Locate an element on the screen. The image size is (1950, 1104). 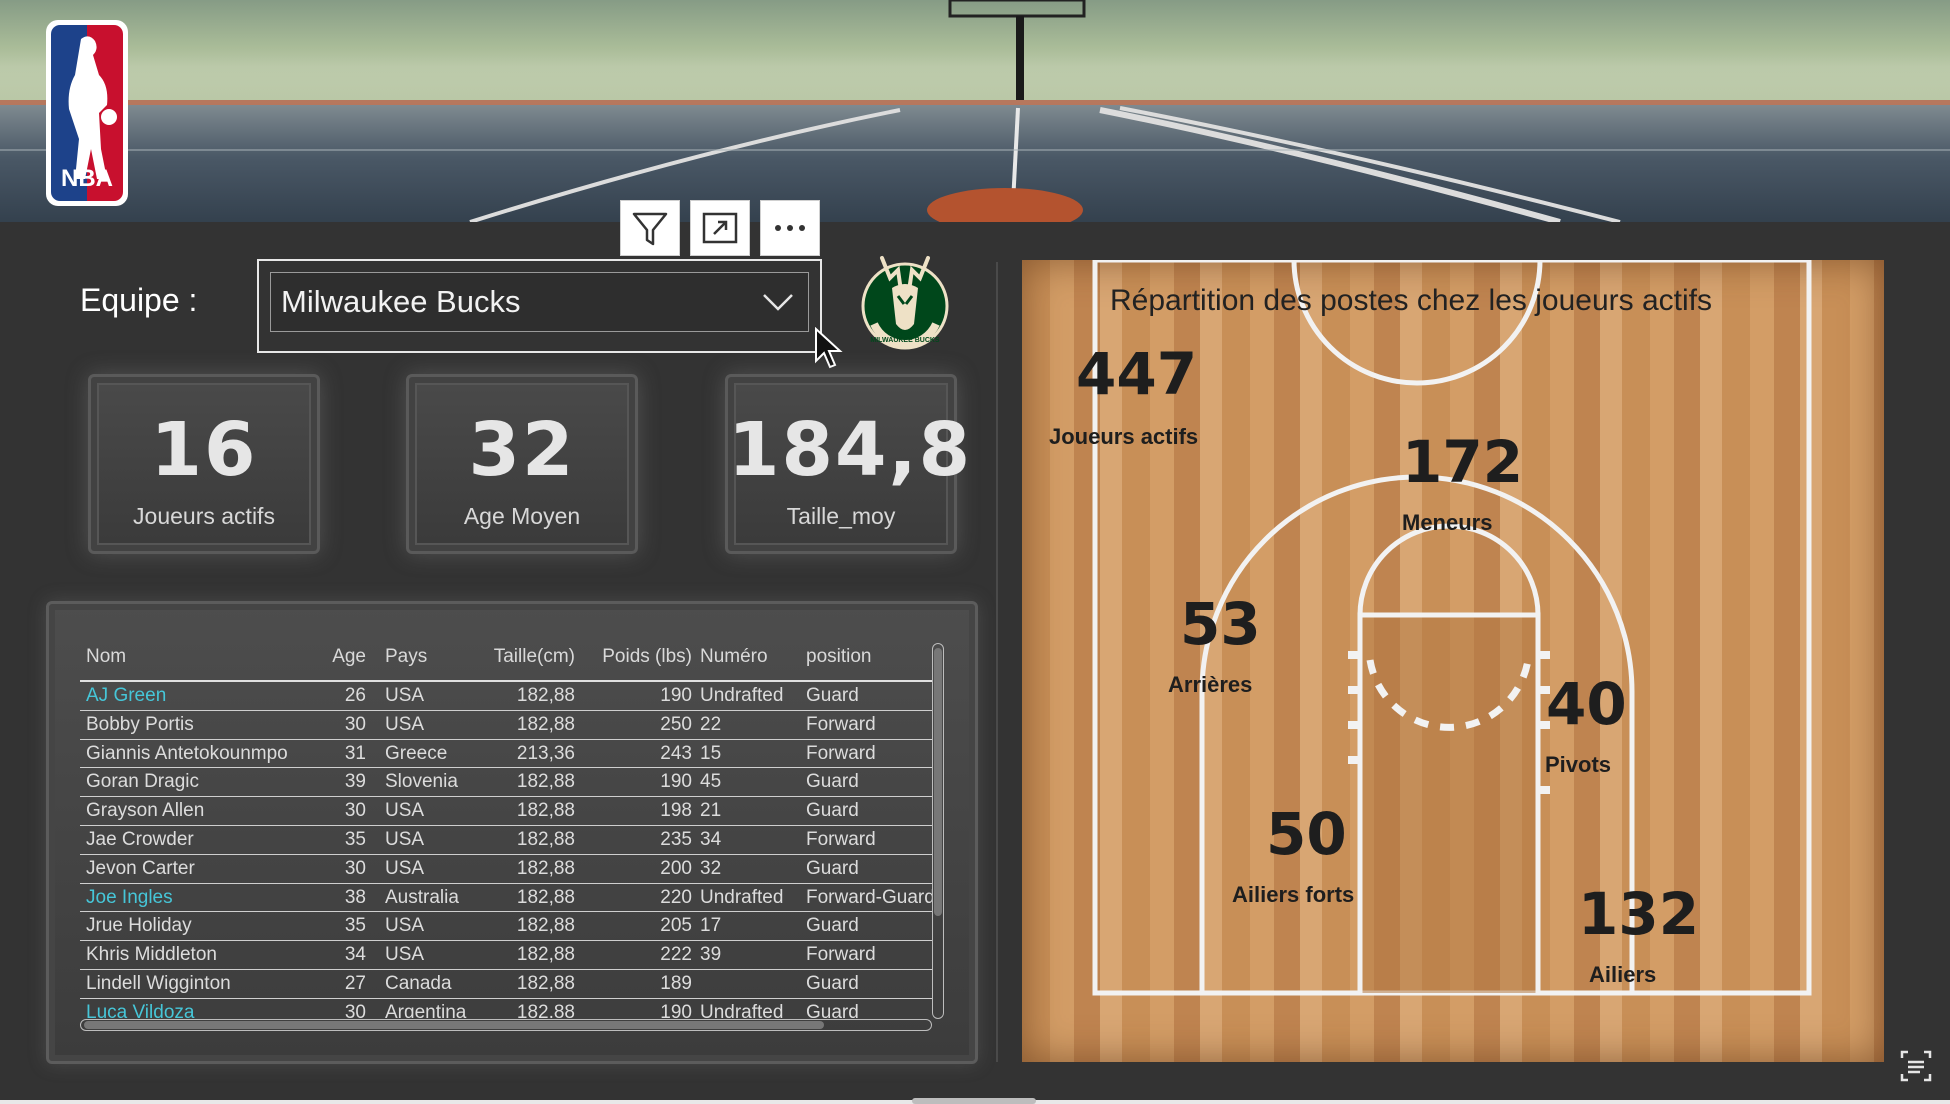
stat-value-pivots: 40 is located at coordinates (1586, 704).